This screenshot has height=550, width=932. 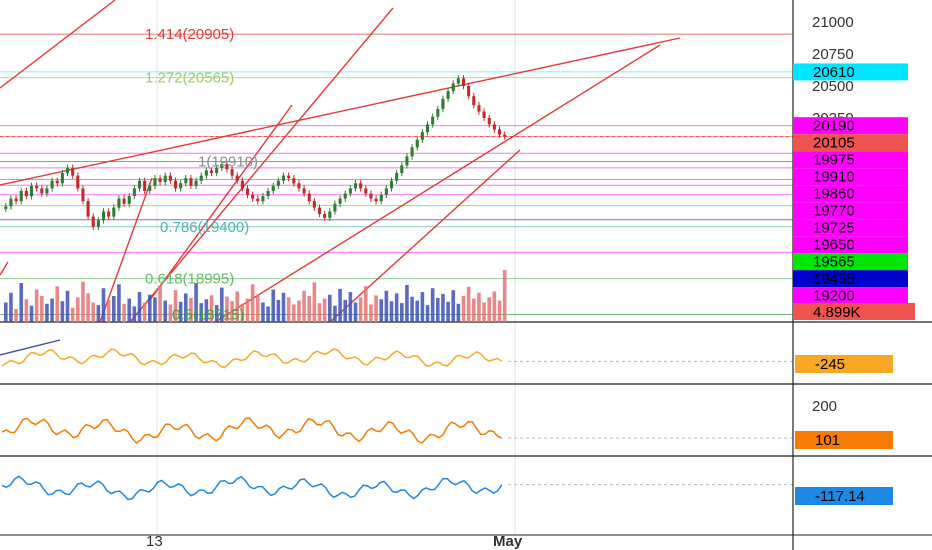 I want to click on price-tag-label: 19200, so click(x=834, y=296).